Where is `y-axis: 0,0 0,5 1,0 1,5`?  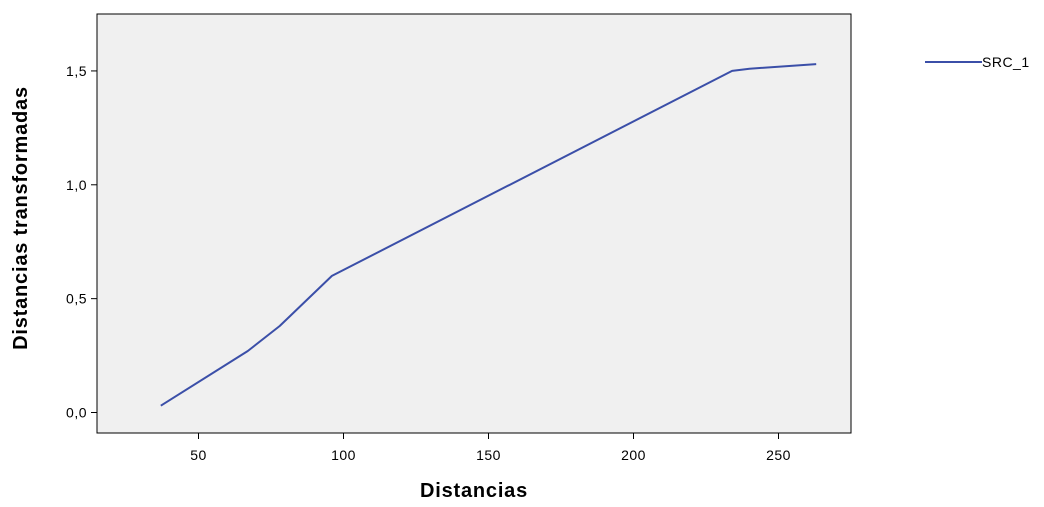
y-axis: 0,0 0,5 1,0 1,5 is located at coordinates (81, 242).